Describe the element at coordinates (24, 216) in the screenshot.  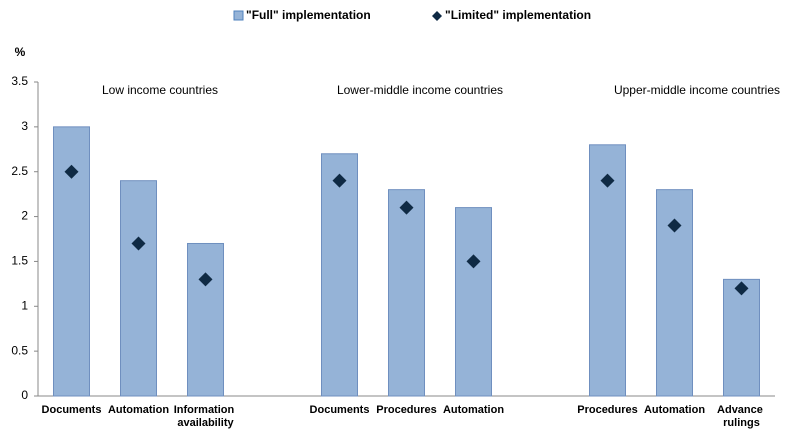
I see `y-tick-label: 2` at that location.